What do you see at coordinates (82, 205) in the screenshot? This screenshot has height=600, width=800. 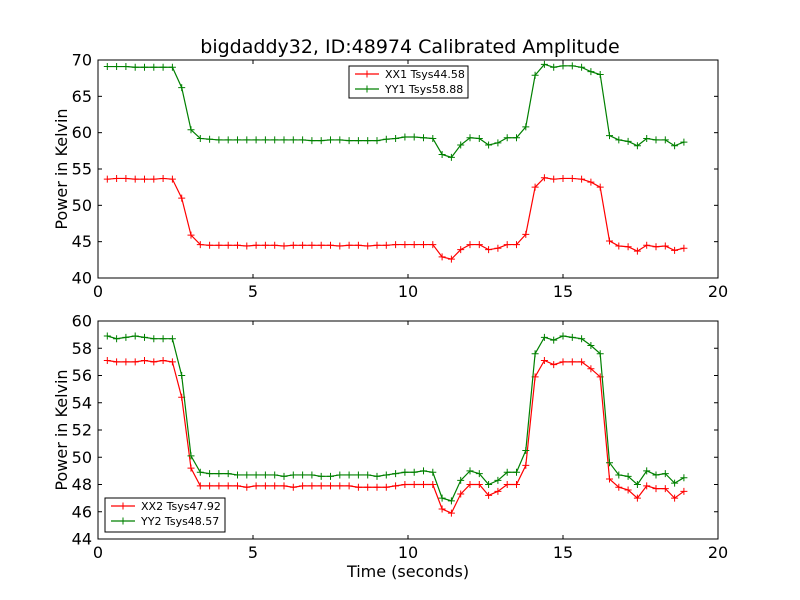 I see `y-tick-label: 50` at bounding box center [82, 205].